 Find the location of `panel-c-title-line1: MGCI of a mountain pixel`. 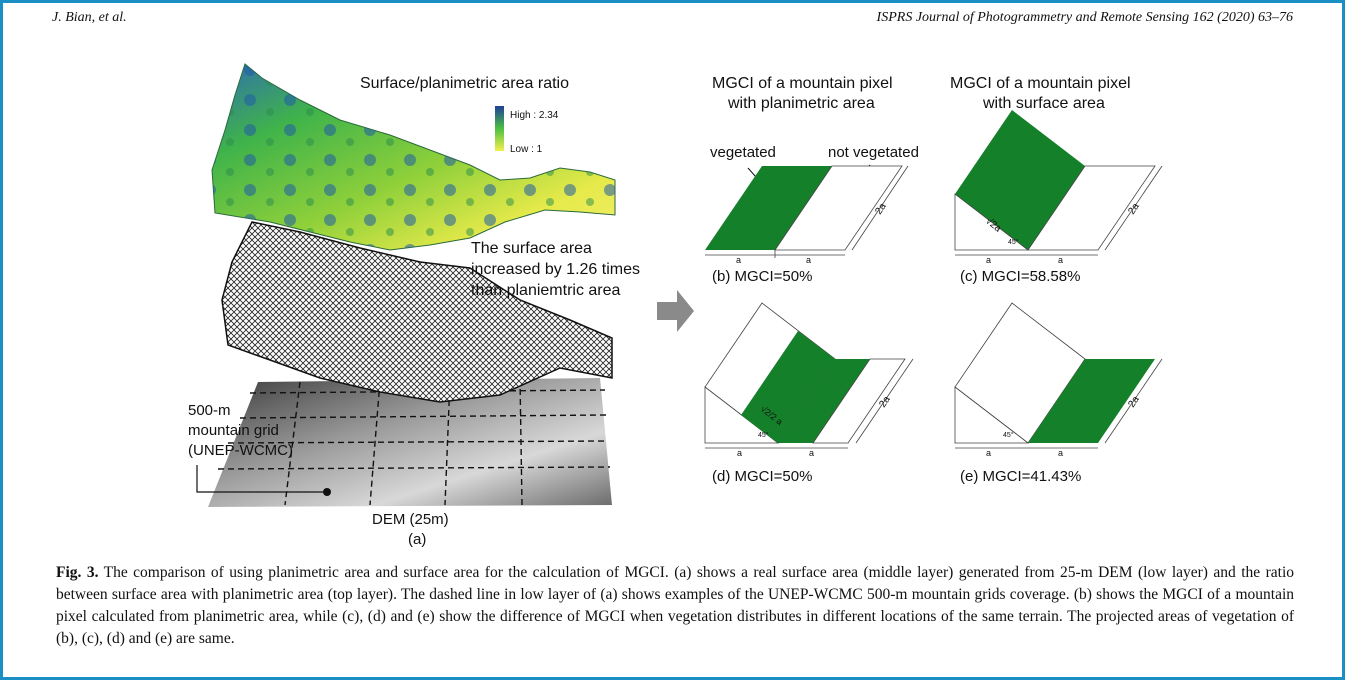

panel-c-title-line1: MGCI of a mountain pixel is located at coordinates (1040, 83).